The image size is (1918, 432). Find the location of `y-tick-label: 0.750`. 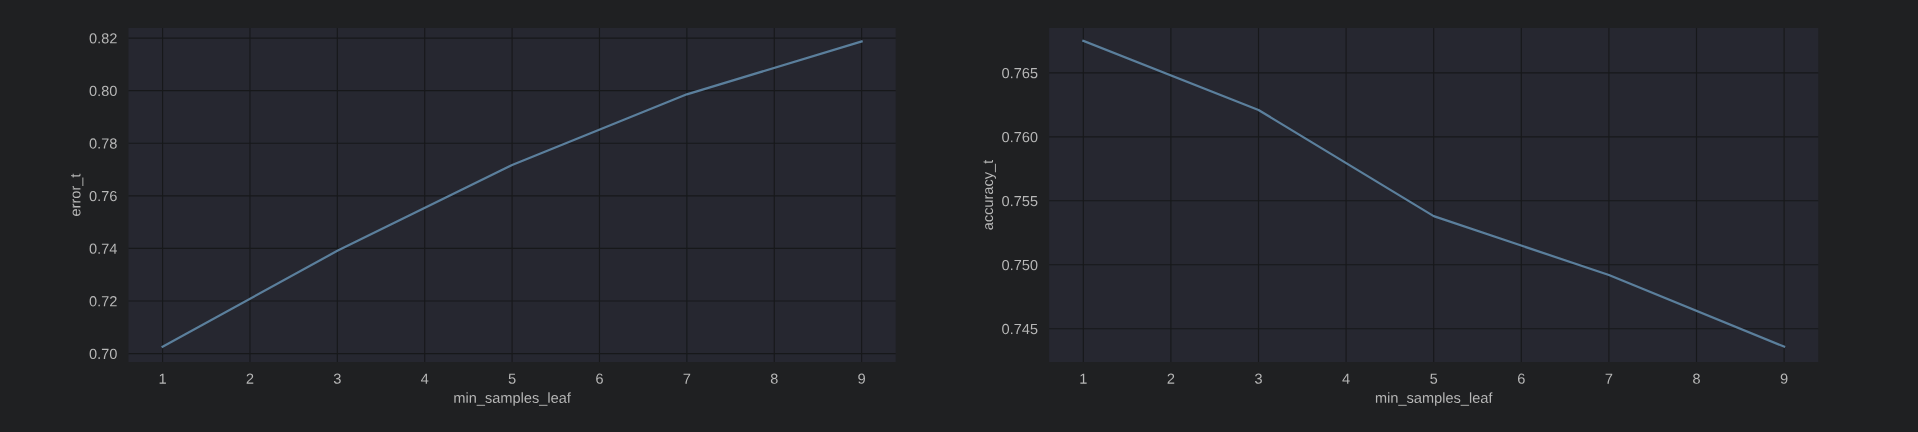

y-tick-label: 0.750 is located at coordinates (1020, 265).